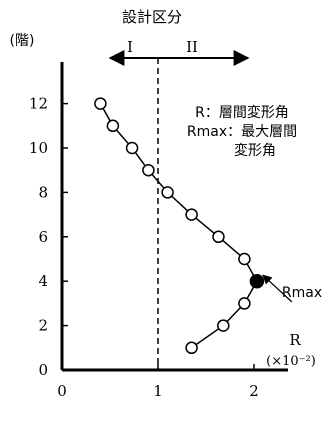  I want to click on y-tick-label: 10, so click(38, 148).